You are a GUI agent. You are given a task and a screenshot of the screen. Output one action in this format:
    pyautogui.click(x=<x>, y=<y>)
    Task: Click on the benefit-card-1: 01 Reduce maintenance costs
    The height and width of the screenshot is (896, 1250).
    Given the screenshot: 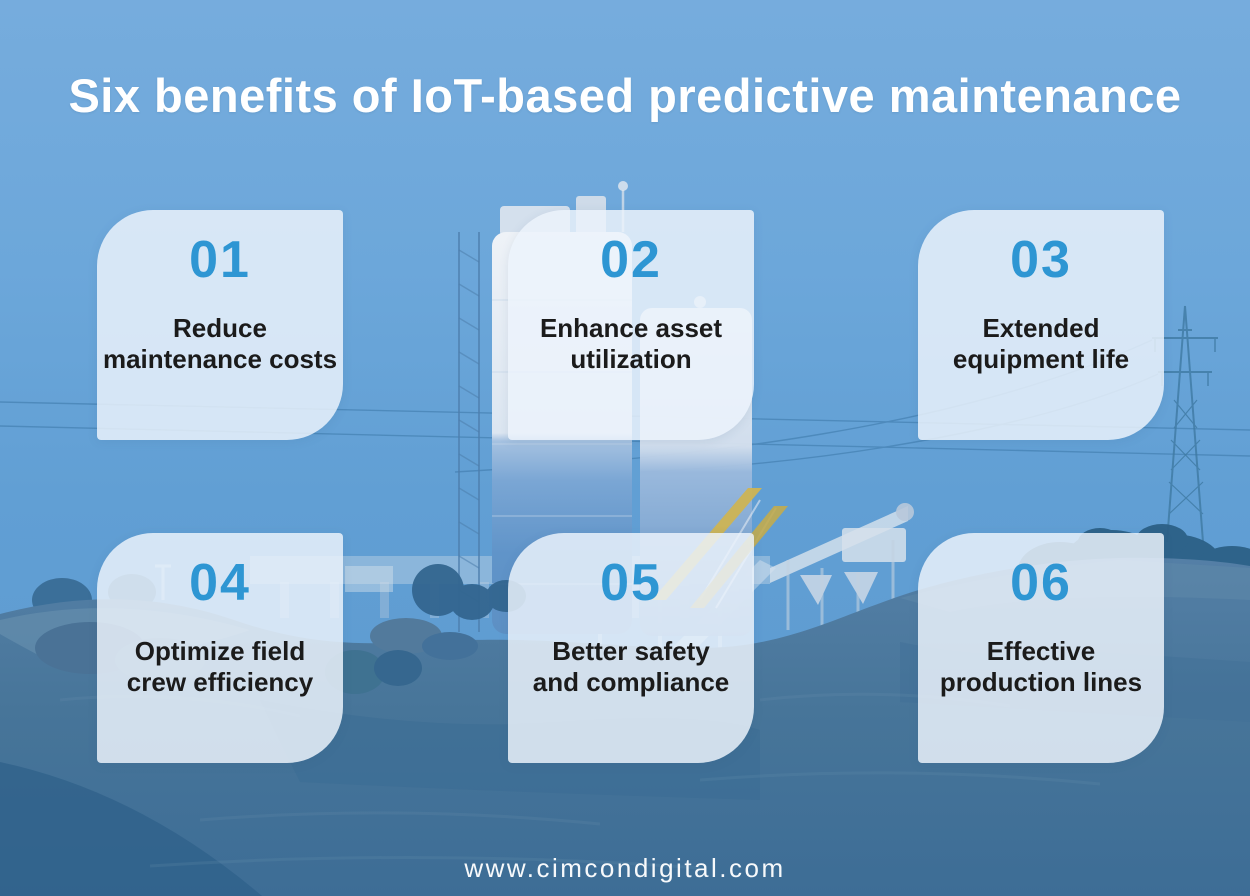 What is the action you would take?
    pyautogui.click(x=220, y=325)
    